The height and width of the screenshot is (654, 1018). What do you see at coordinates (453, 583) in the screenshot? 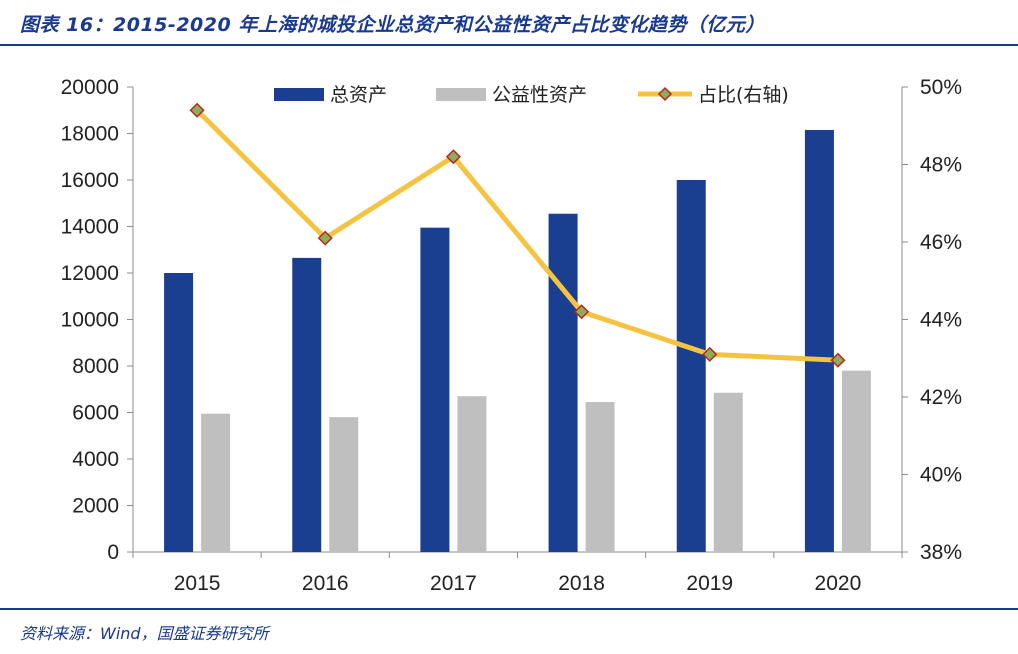
I see `x-tick-label: 2017` at bounding box center [453, 583].